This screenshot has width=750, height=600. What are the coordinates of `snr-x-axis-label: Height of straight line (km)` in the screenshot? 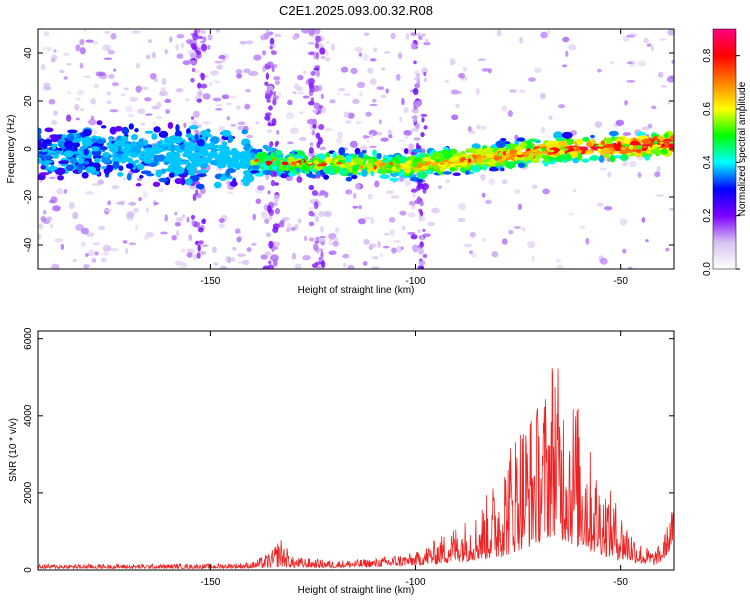 It's located at (356, 590).